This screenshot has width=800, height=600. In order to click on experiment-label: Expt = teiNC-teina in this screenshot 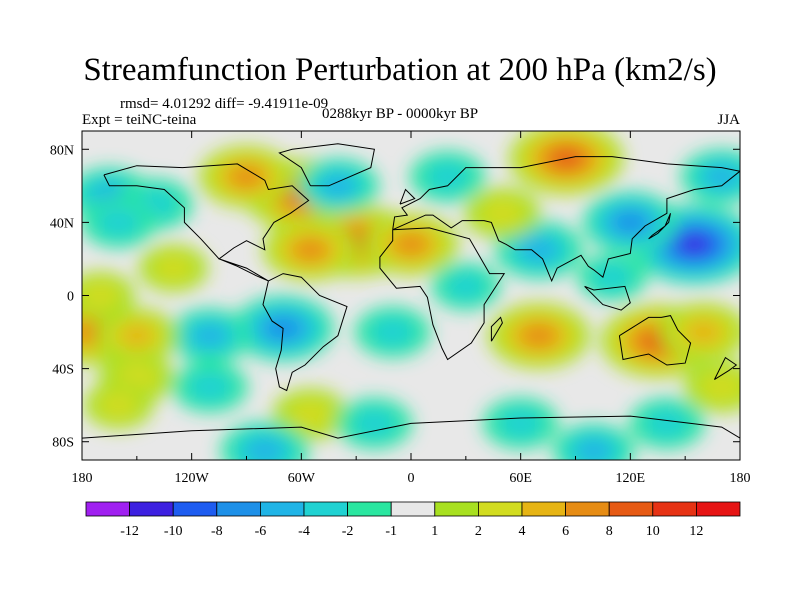, I will do `click(139, 120)`.